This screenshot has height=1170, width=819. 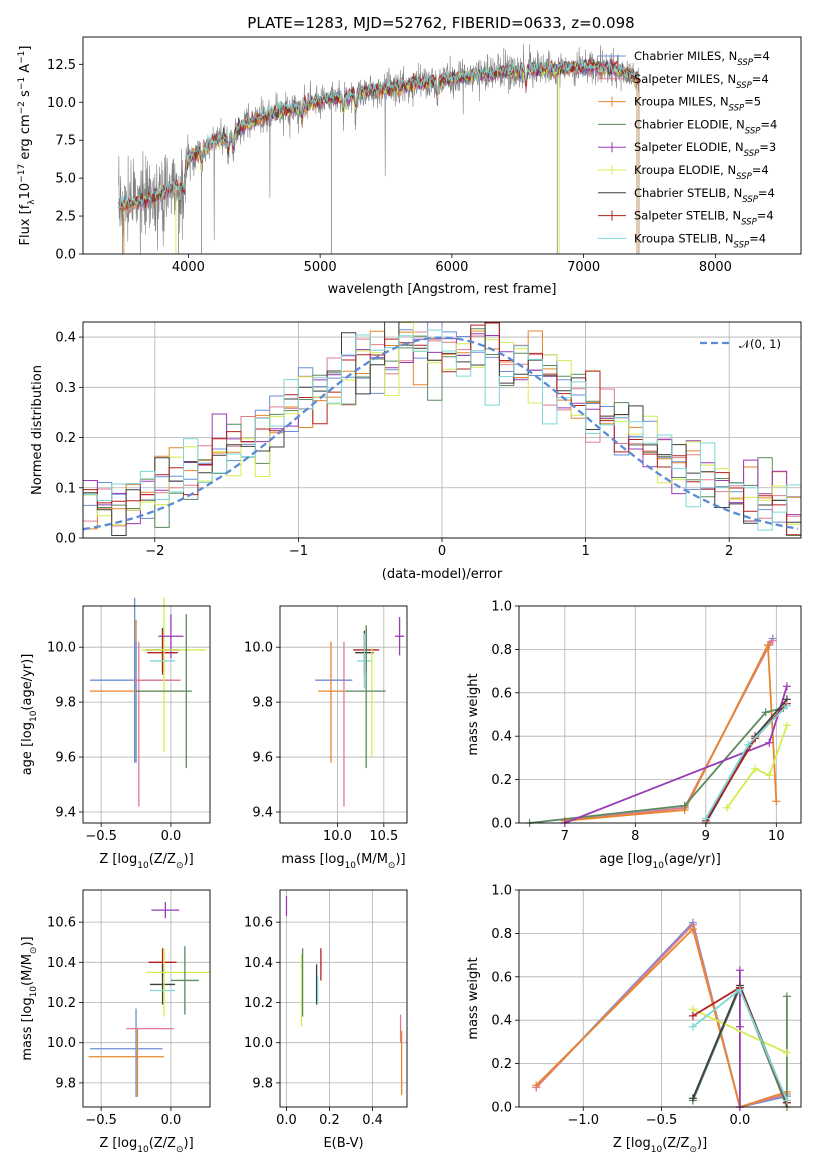 What do you see at coordinates (760, 344) in the screenshot?
I see `legend-label: 𝒩(0, 1)` at bounding box center [760, 344].